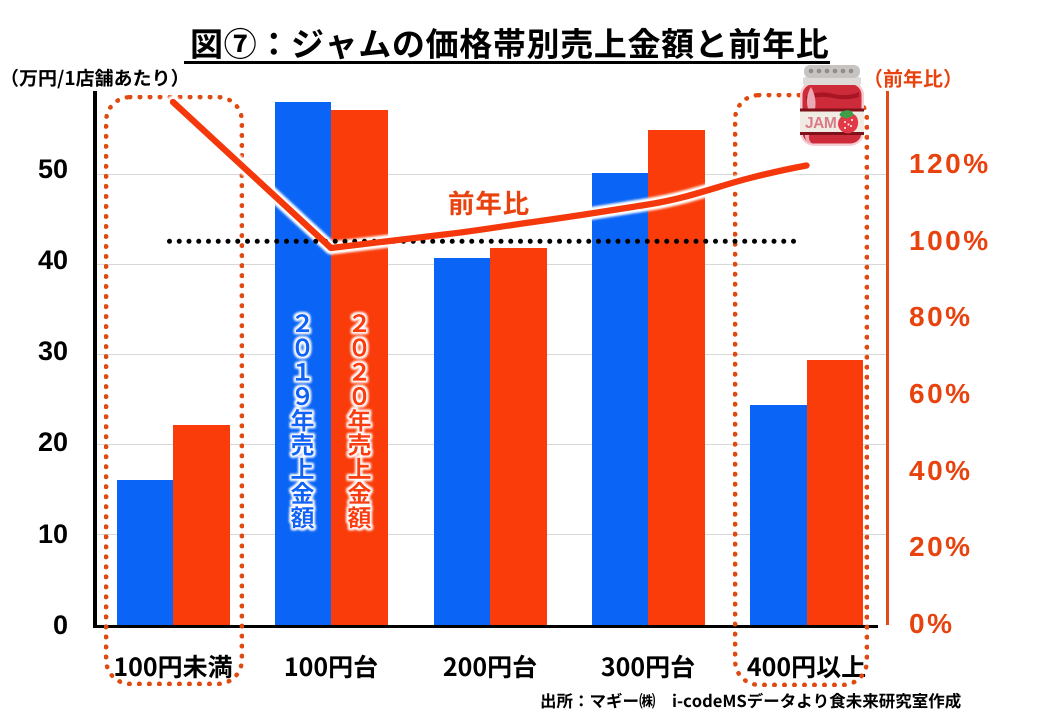 The height and width of the screenshot is (720, 1040). What do you see at coordinates (820, 123) in the screenshot?
I see `svg-text: JAM` at bounding box center [820, 123].